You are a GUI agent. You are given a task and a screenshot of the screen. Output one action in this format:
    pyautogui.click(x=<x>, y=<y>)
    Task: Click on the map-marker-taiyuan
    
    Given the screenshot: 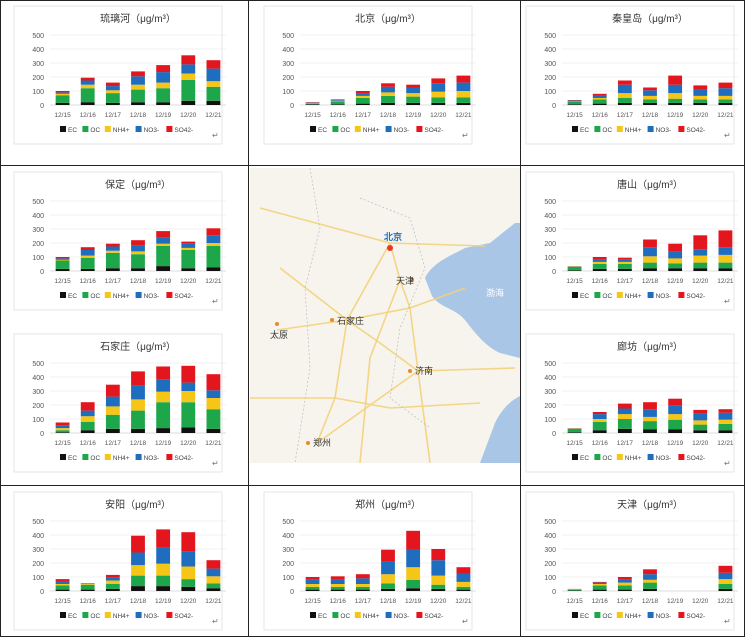 What is the action you would take?
    pyautogui.click(x=277, y=324)
    